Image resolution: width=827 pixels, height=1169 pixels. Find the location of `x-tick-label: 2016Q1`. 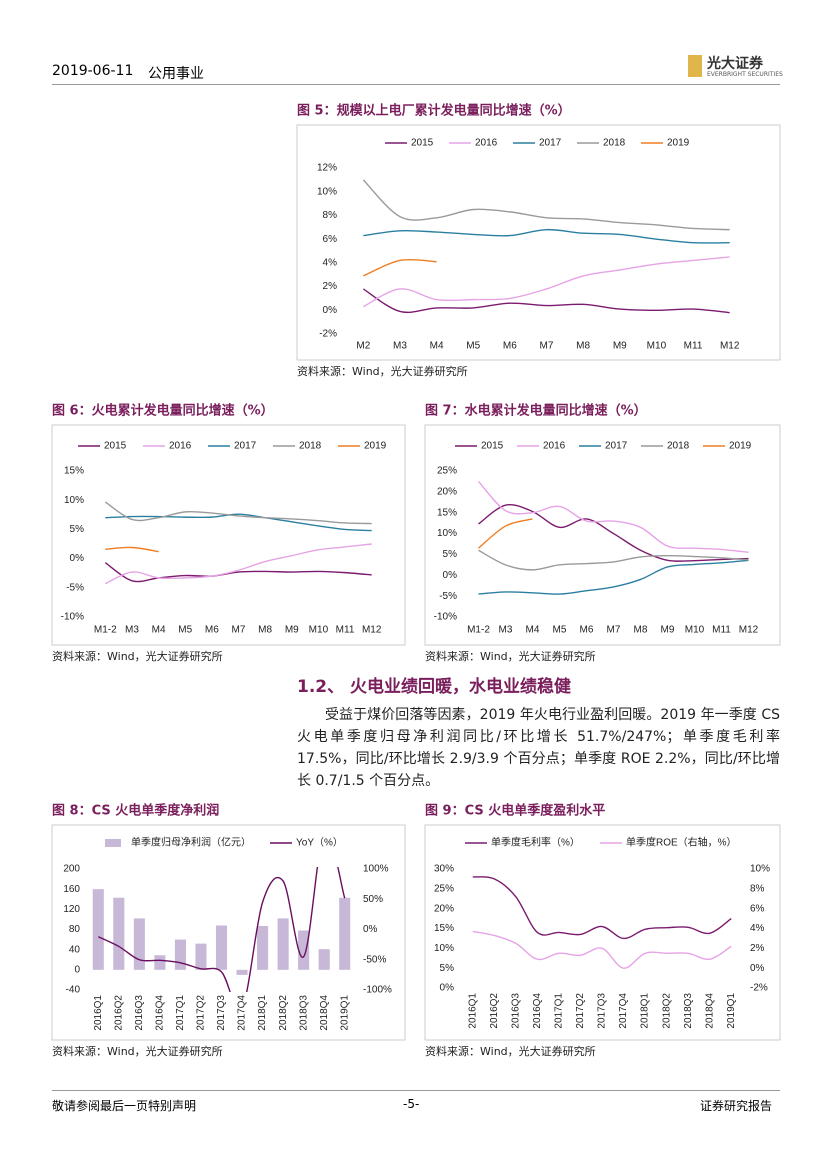

x-tick-label: 2016Q1 is located at coordinates (472, 1011).